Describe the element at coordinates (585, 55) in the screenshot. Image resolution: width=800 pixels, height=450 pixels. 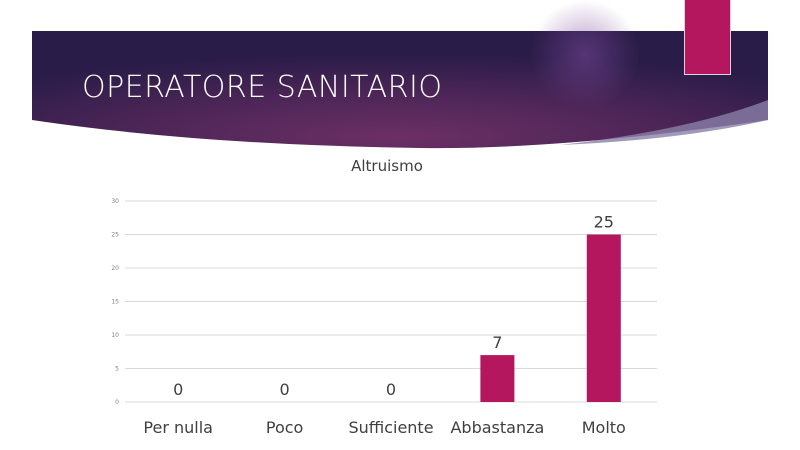
I see `banner-glow` at that location.